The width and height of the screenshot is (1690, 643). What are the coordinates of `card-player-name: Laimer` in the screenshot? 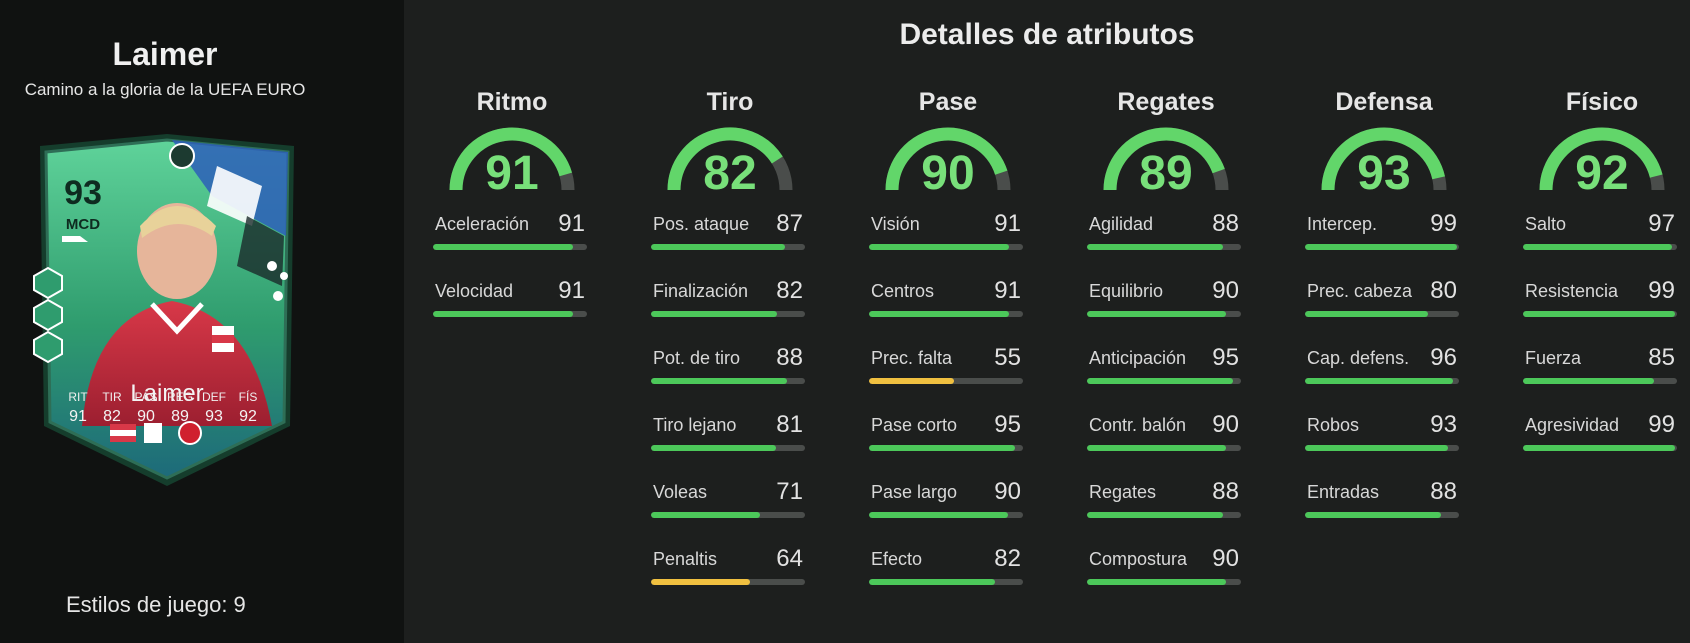 It's located at (167, 393).